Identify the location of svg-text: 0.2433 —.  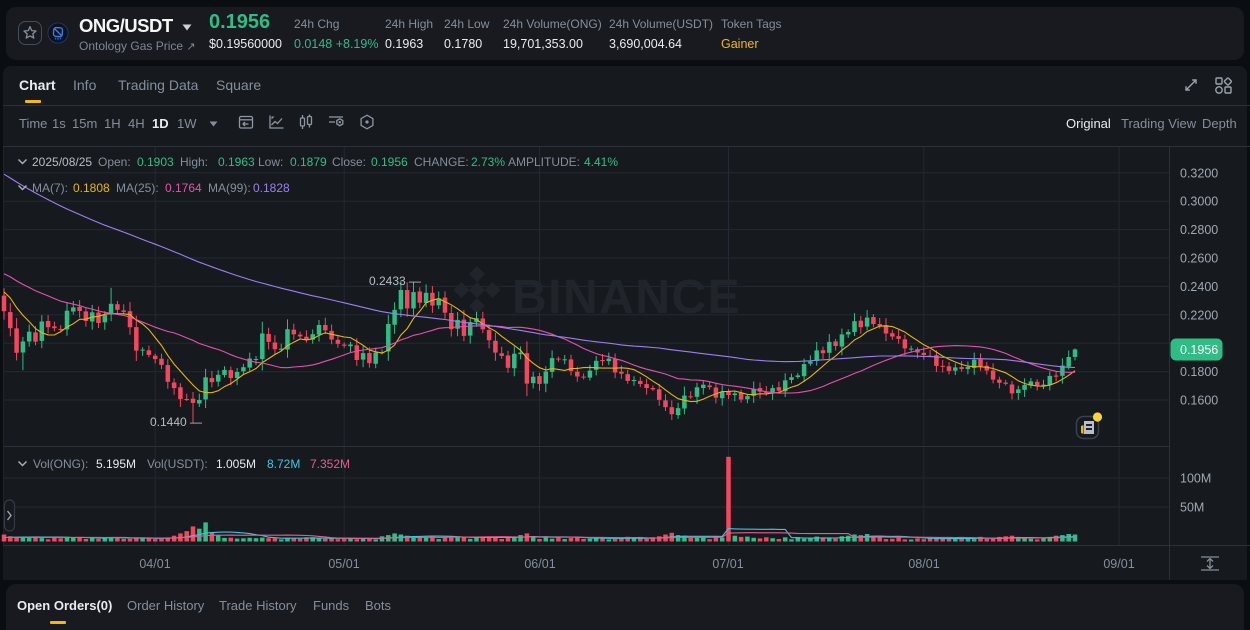
(395, 281).